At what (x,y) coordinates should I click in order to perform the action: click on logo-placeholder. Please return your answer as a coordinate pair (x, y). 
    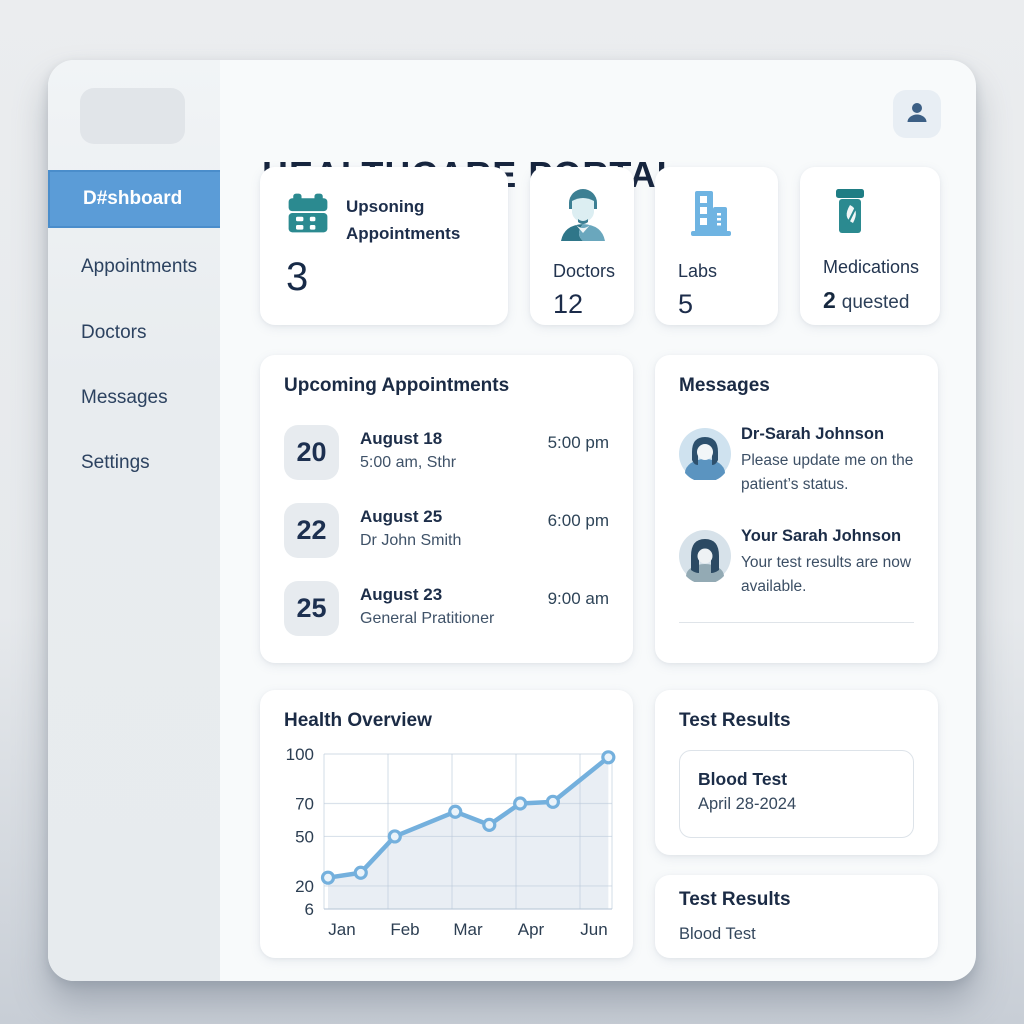
    Looking at the image, I should click on (132, 116).